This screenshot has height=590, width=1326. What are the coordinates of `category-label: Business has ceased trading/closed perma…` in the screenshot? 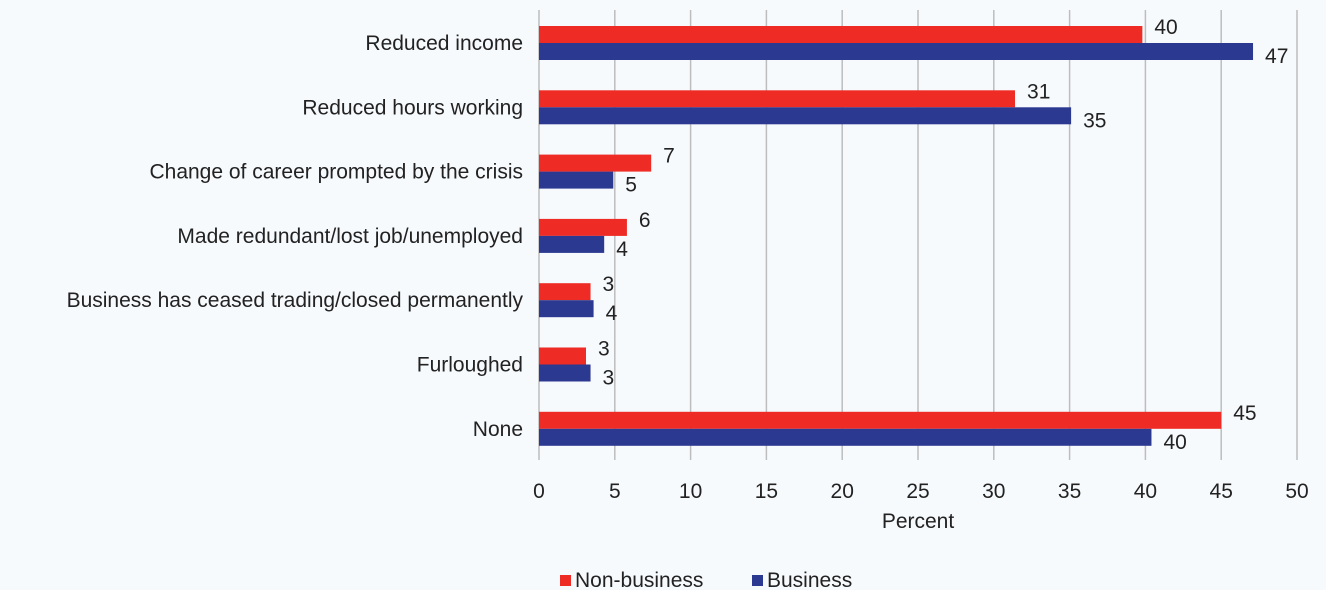 It's located at (295, 300).